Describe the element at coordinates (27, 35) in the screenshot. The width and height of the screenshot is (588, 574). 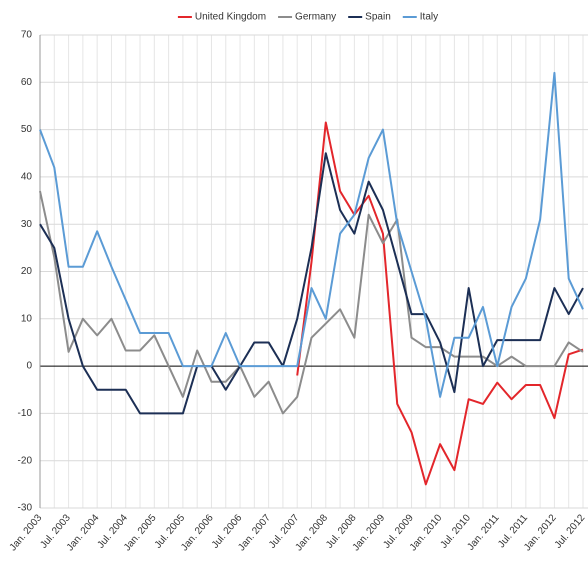
I see `y-tick-label: 70` at that location.